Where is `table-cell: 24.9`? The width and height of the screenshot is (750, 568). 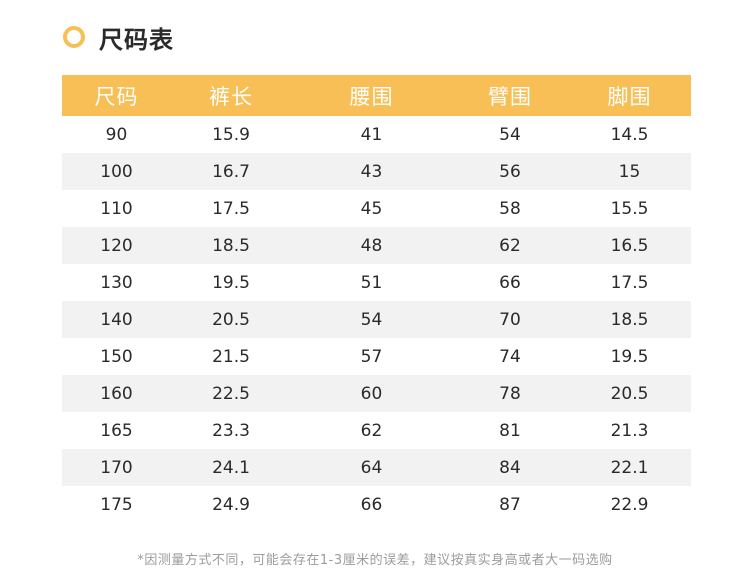
table-cell: 24.9 is located at coordinates (231, 504).